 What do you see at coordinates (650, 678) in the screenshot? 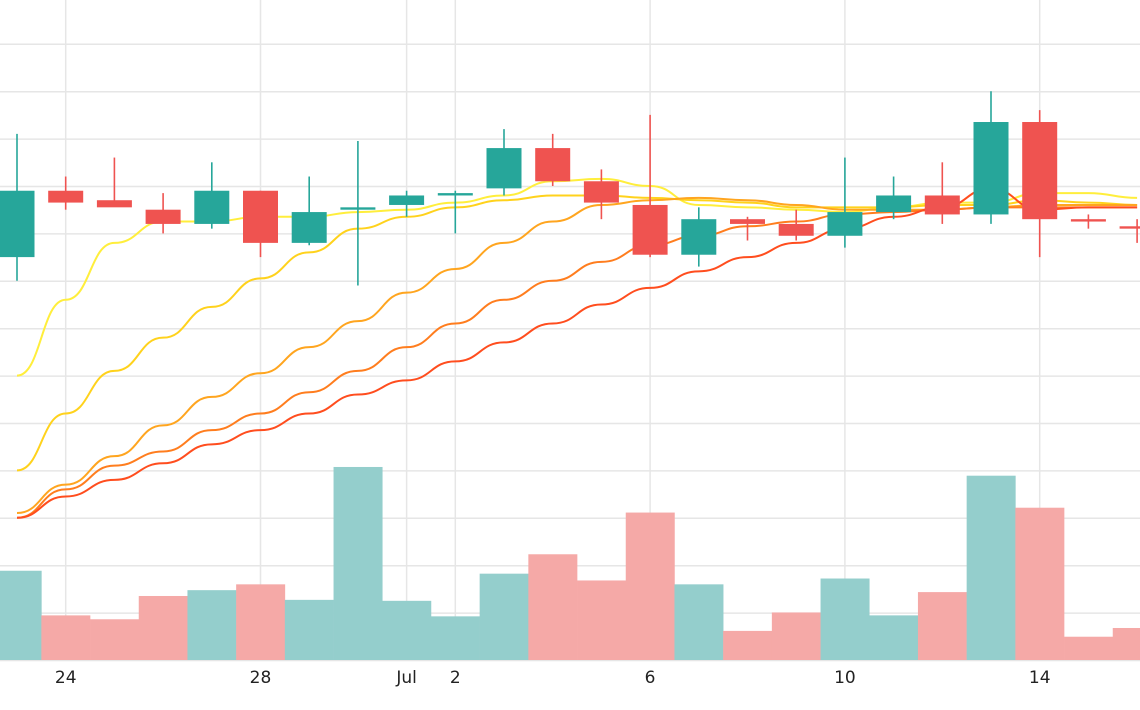
I see `x-tick-label: 6` at bounding box center [650, 678].